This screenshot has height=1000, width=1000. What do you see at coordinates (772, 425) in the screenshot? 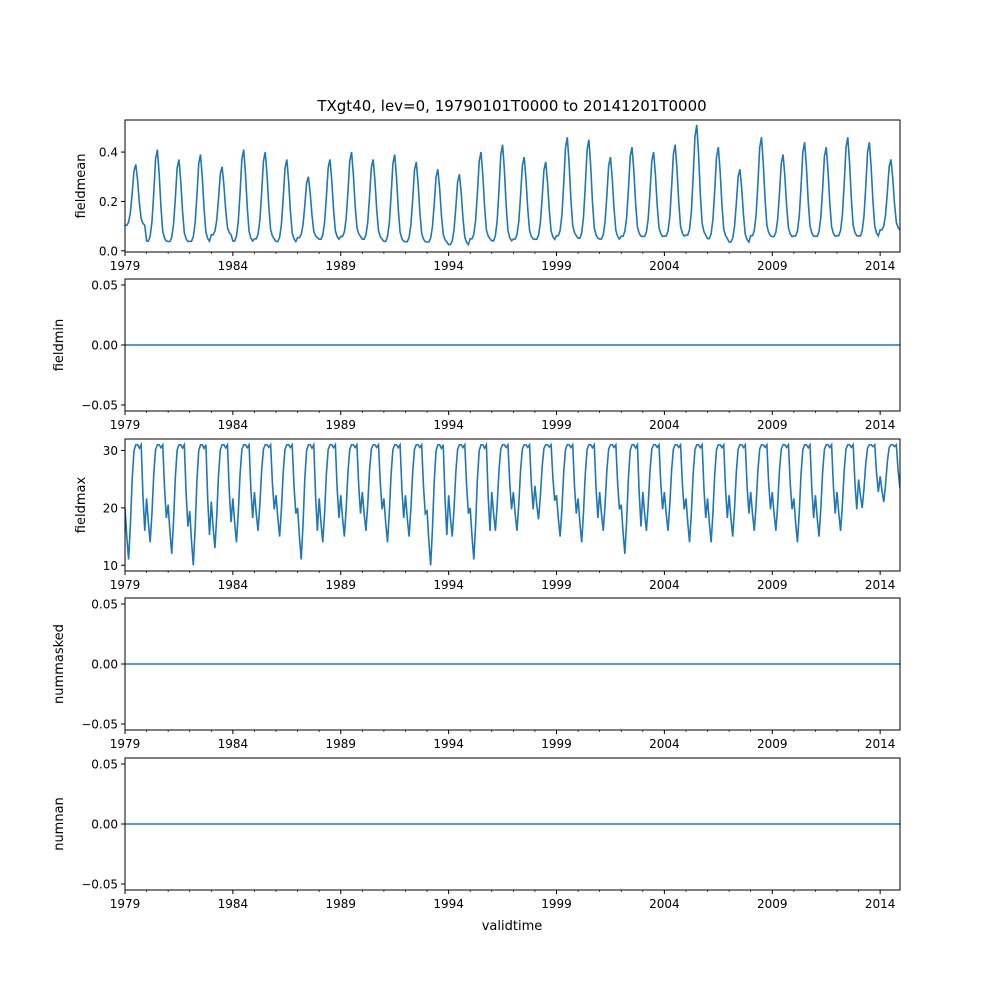
I see `fieldmin-xtick-label: 2009` at bounding box center [772, 425].